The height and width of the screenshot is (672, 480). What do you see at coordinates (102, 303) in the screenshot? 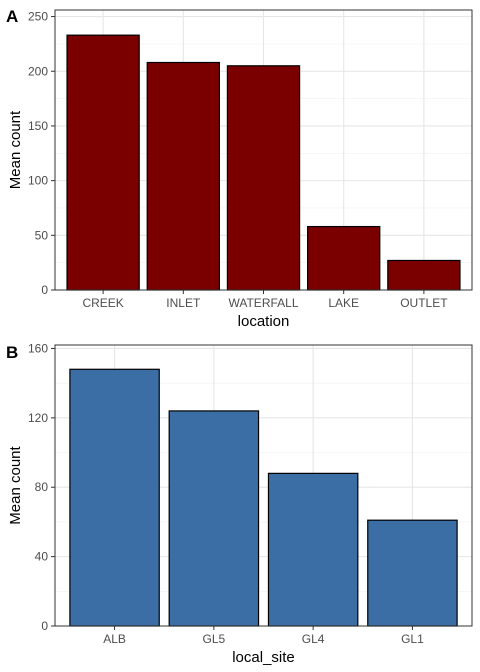
I see `x-tick-label: CREEK` at bounding box center [102, 303].